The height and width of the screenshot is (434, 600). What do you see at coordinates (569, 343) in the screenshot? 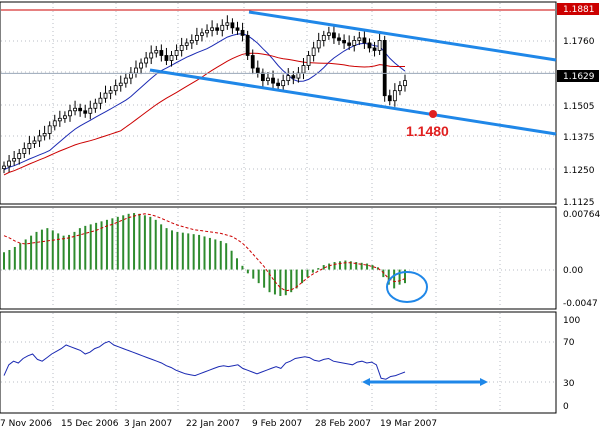
I see `rsi-tick-70: 70` at bounding box center [569, 343].